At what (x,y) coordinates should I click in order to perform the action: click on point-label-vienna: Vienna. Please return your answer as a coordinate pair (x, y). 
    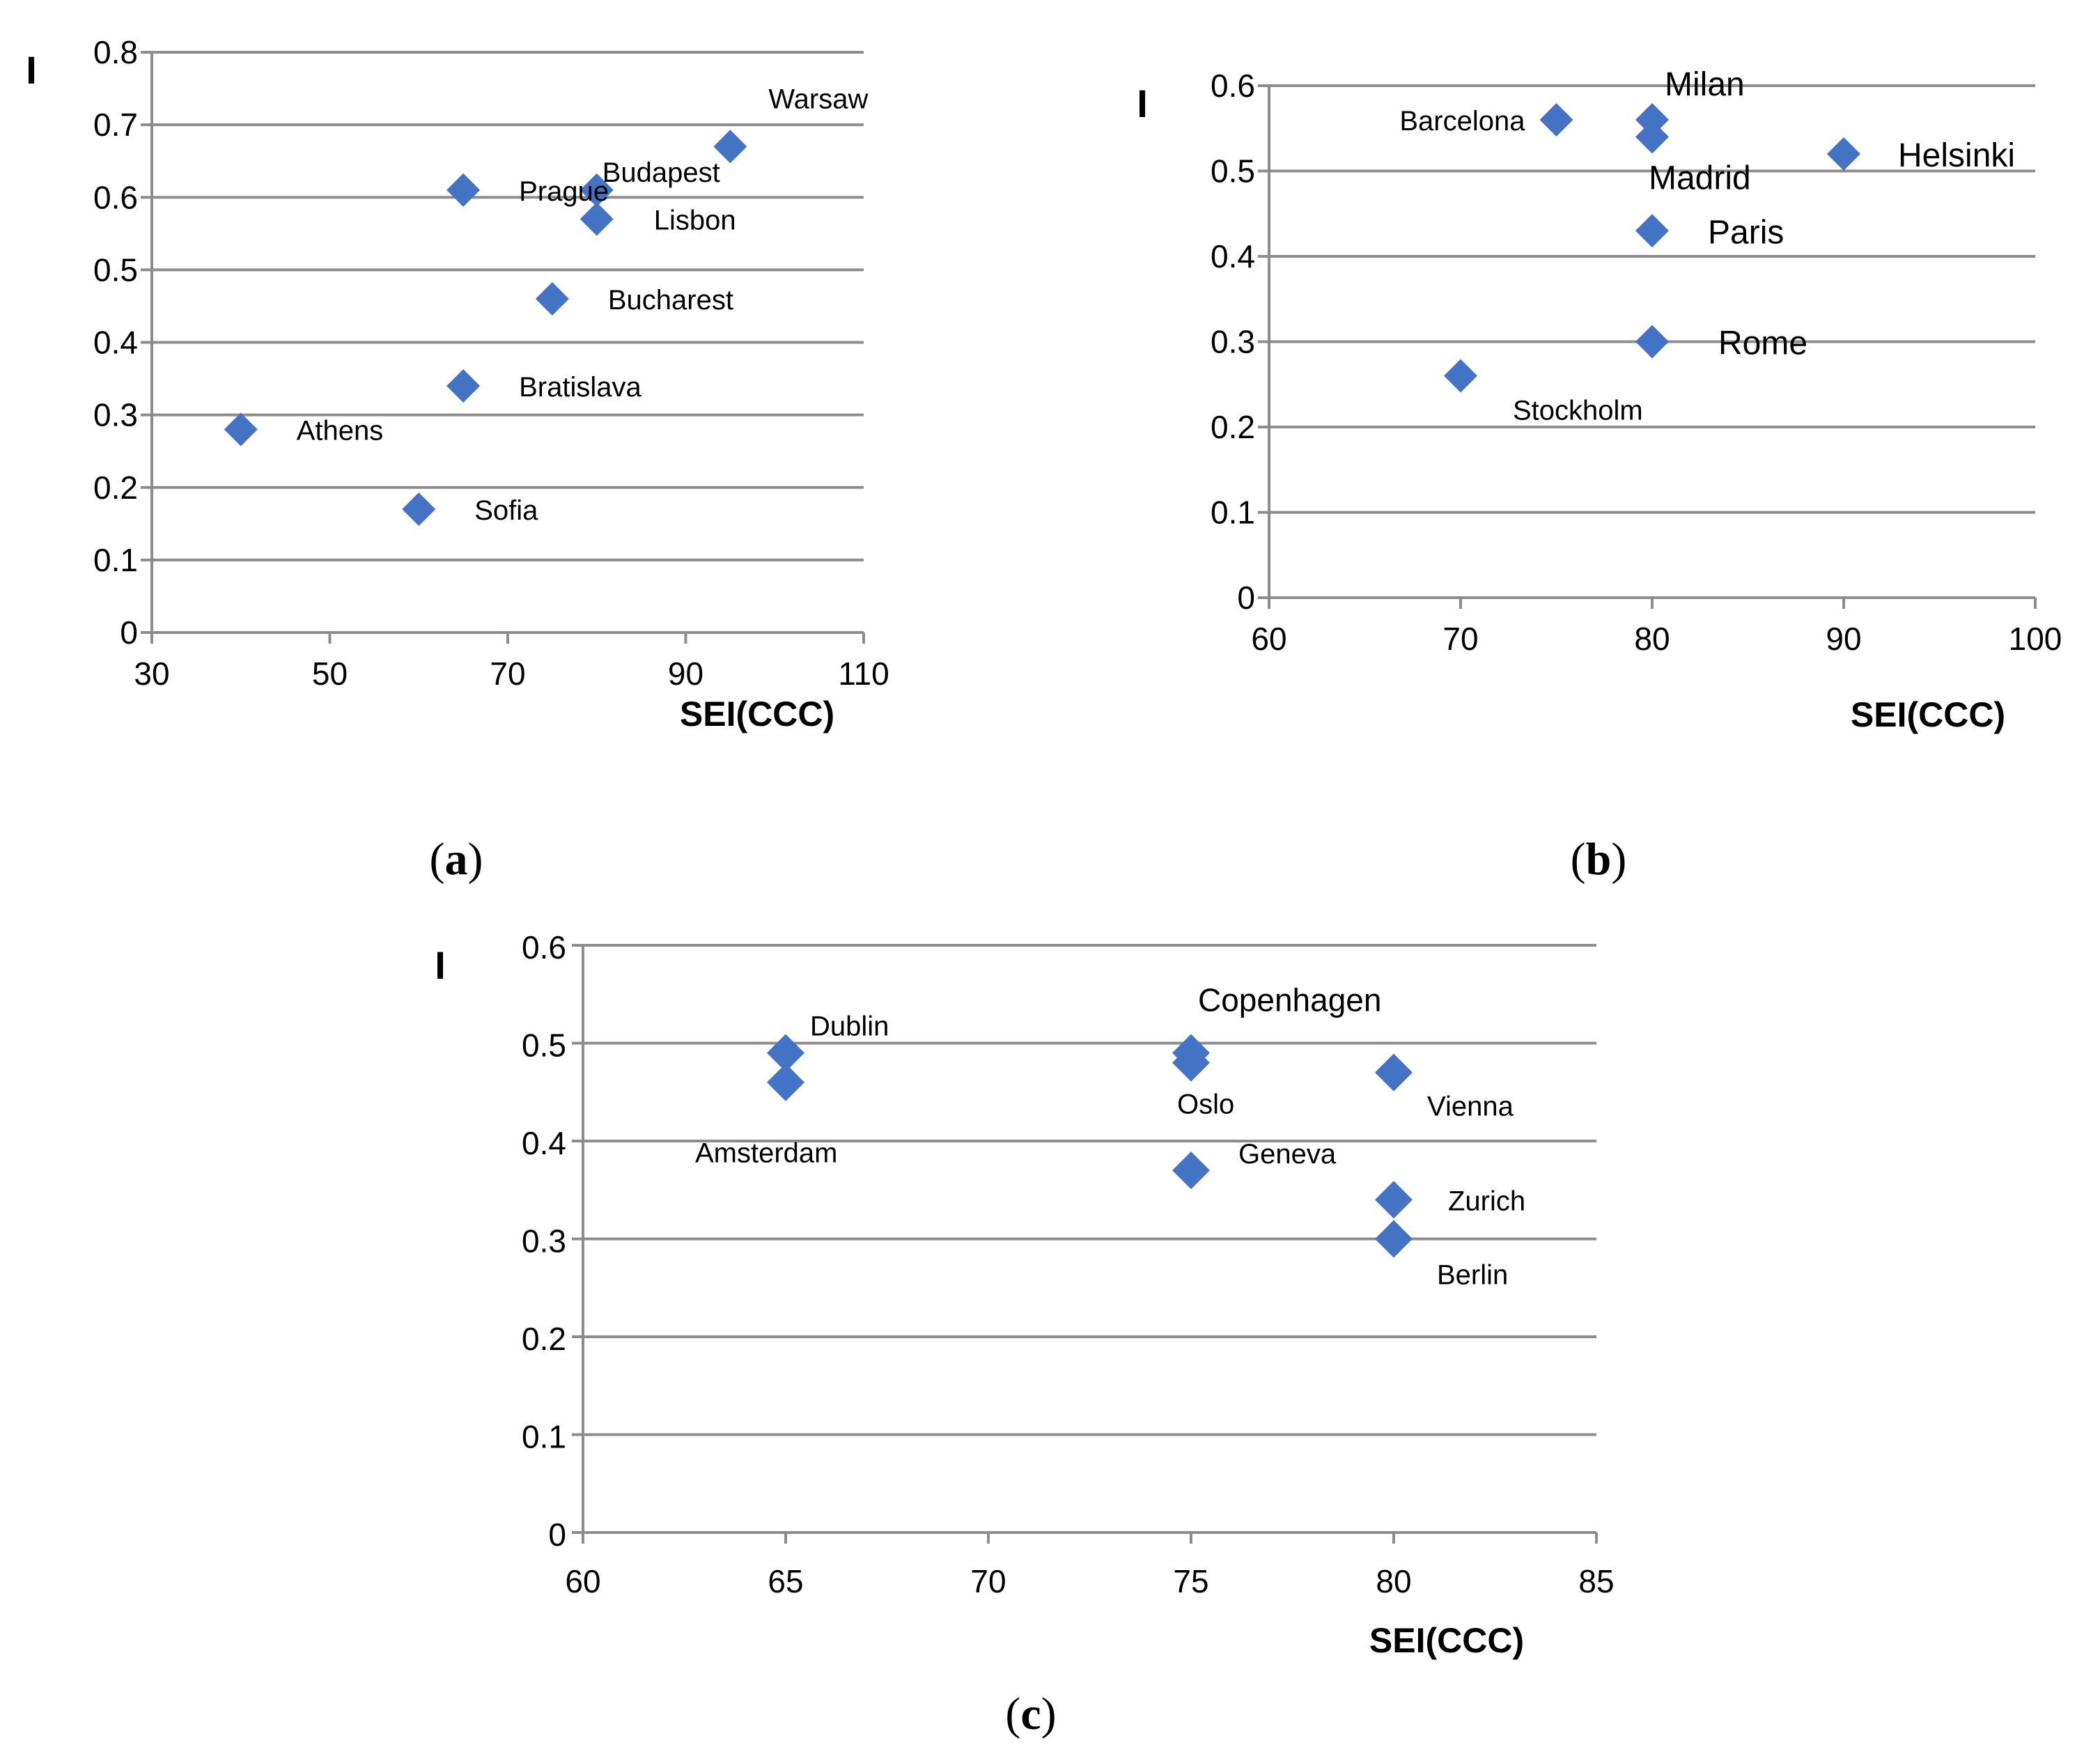
    Looking at the image, I should click on (1470, 1107).